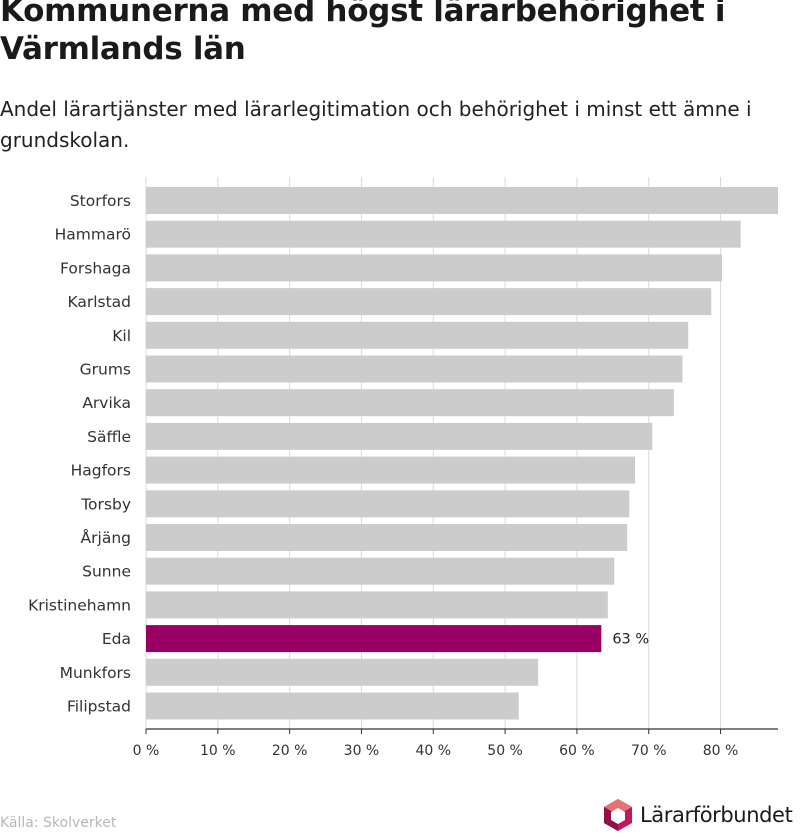  I want to click on x-tick-label: 0 %, so click(146, 751).